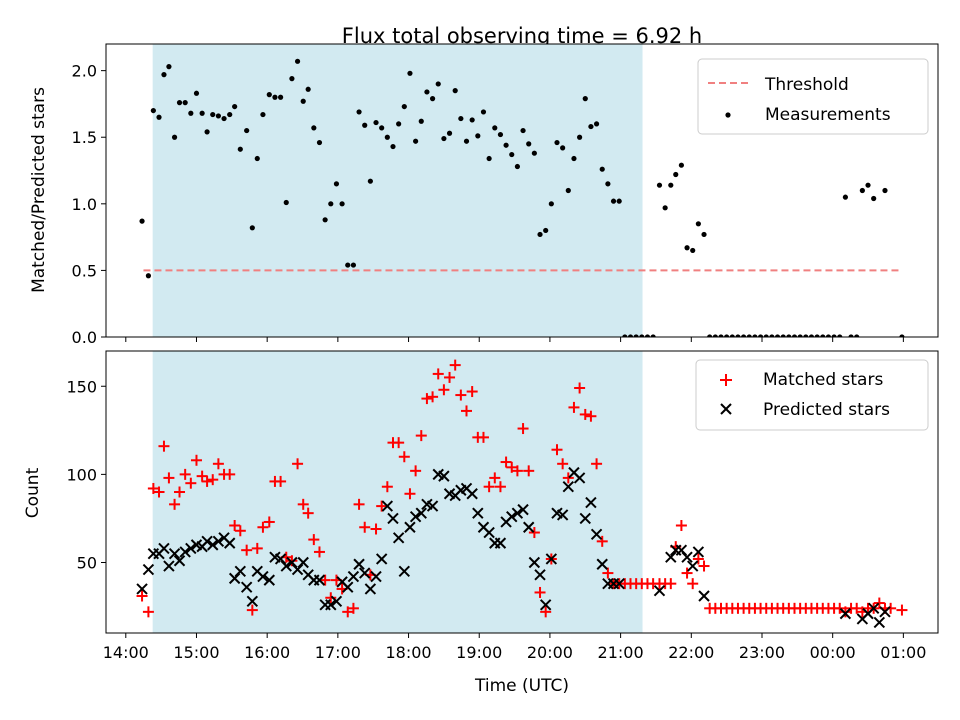  Describe the element at coordinates (726, 380) in the screenshot. I see `matched-legend-marker` at that location.